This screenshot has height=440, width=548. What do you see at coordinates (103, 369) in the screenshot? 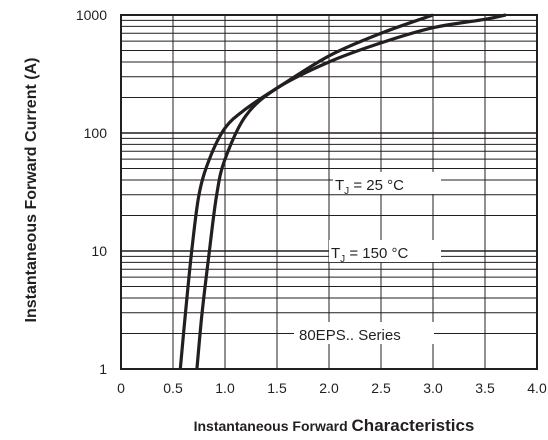
I see `y-tick-label-0: 1` at bounding box center [103, 369].